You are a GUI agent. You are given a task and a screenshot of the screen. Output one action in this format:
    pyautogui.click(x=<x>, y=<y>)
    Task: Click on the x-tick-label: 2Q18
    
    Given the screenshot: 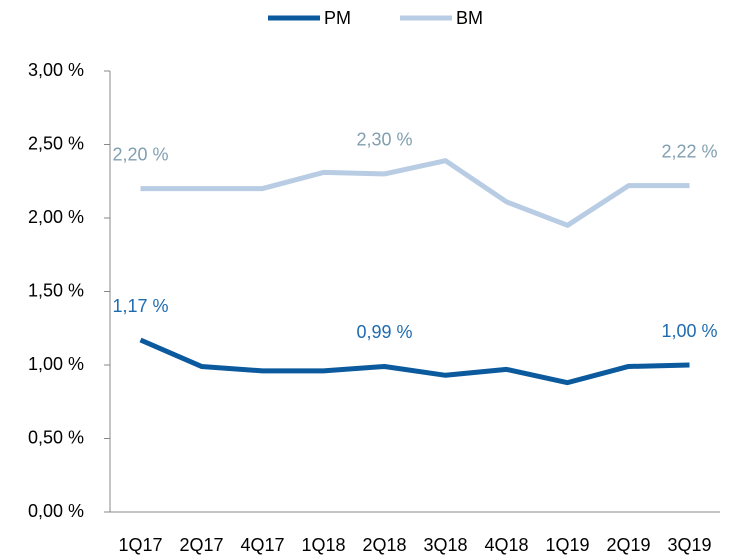 What is the action you would take?
    pyautogui.click(x=384, y=545)
    